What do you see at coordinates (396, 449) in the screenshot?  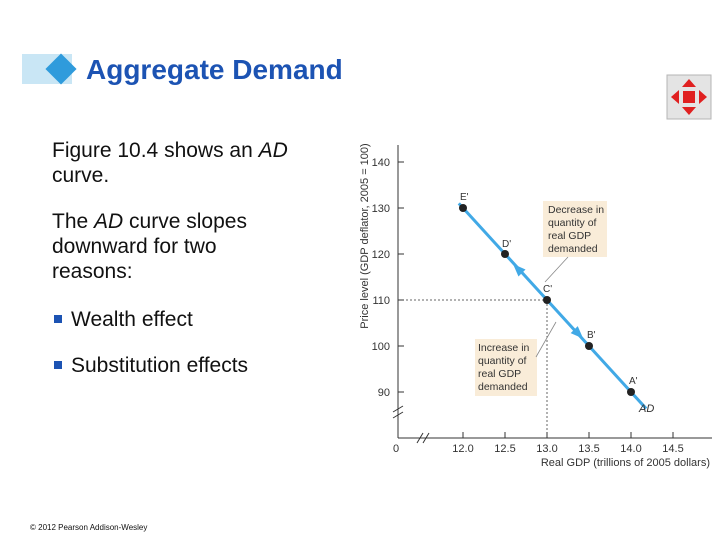 I see `origin-label: 0` at bounding box center [396, 449].